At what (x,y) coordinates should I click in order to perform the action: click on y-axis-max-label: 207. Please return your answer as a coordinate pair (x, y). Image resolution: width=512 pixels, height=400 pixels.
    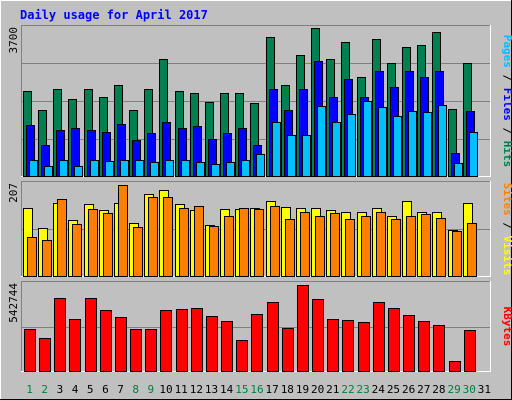
    Looking at the image, I should click on (13, 193).